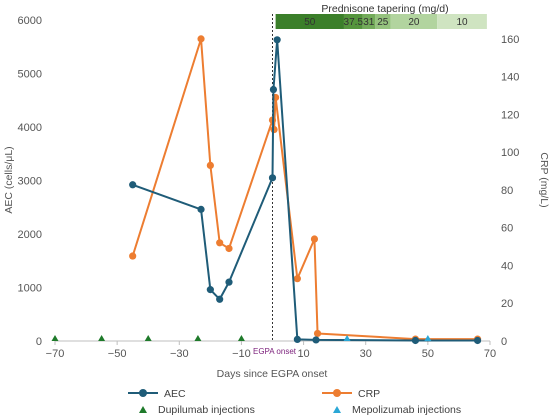 Image resolution: width=550 pixels, height=419 pixels. I want to click on egpa-onset-label: EGPA onset, so click(275, 351).